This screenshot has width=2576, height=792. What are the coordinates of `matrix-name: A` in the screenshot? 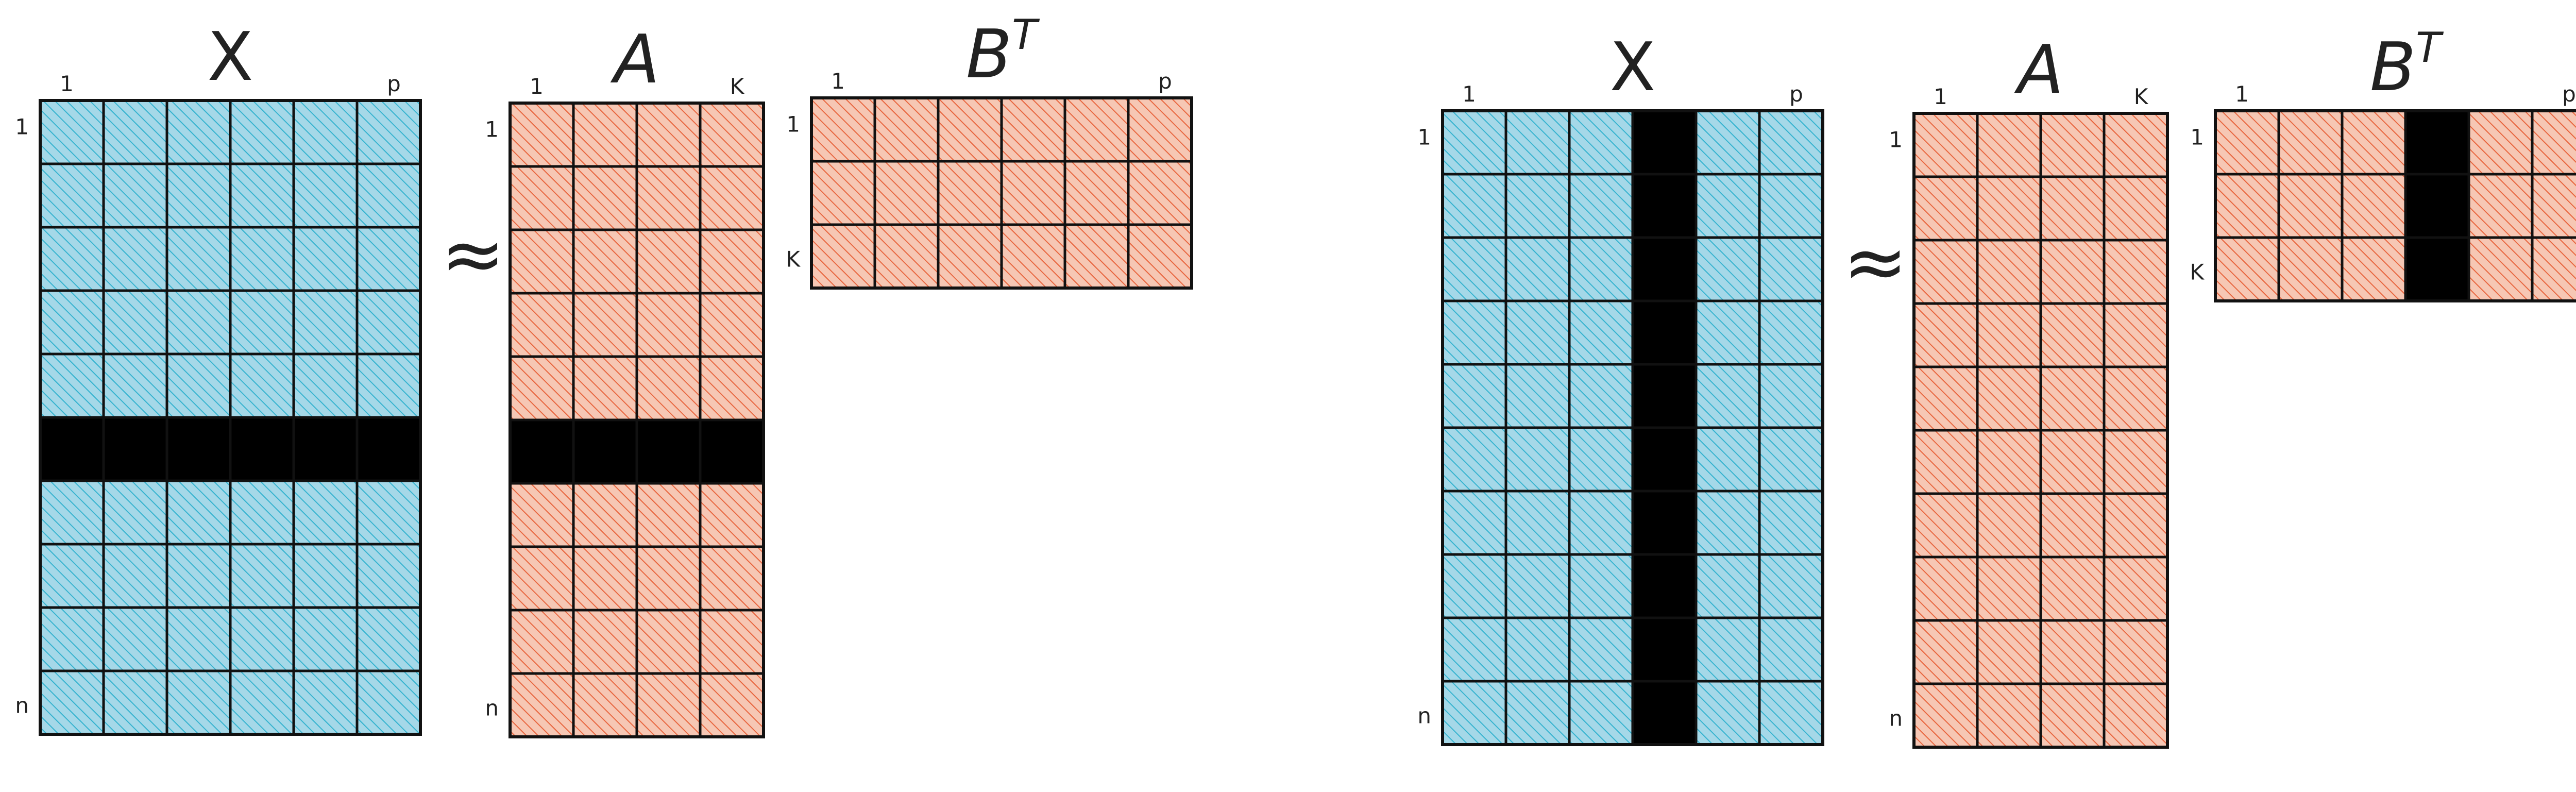 It's located at (2039, 69).